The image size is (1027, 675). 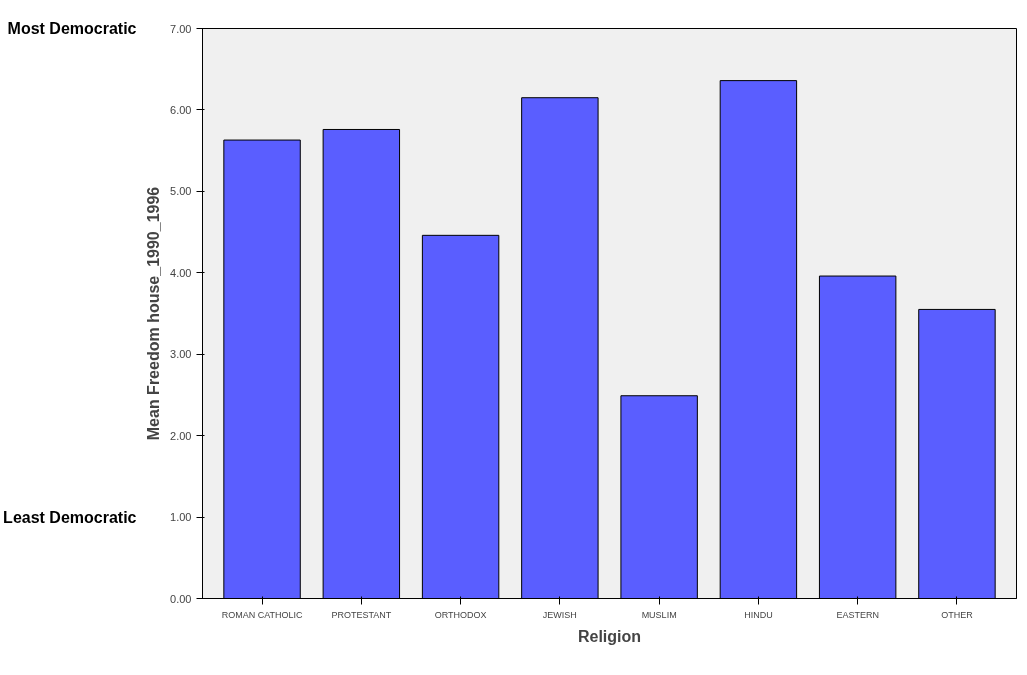 I want to click on y-tick-label: 3.00, so click(x=181, y=354).